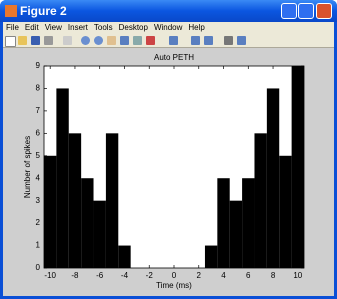 The width and height of the screenshot is (337, 299). What do you see at coordinates (111, 40) in the screenshot?
I see `pan-icon` at bounding box center [111, 40].